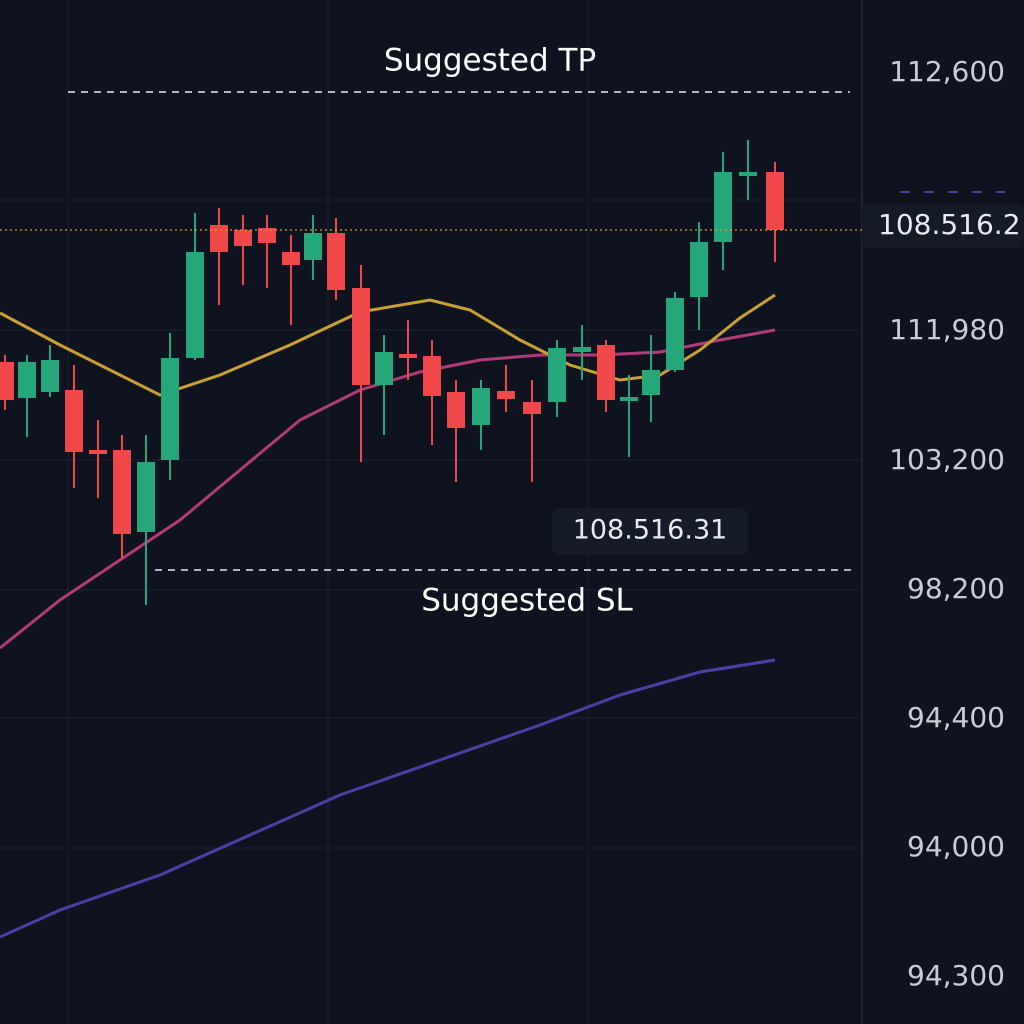 This screenshot has height=1024, width=1024. I want to click on price-badge, so click(650, 531).